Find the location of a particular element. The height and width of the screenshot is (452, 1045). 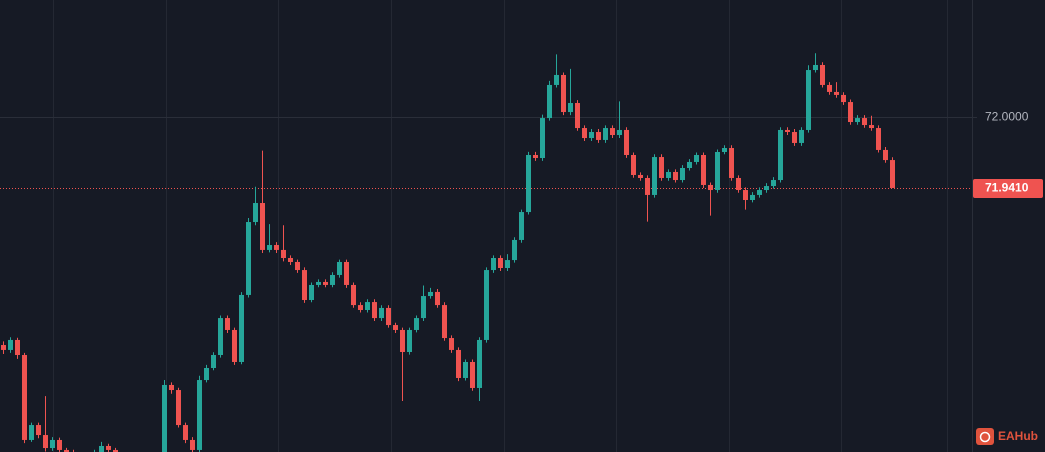

watermark: EAHub is located at coordinates (1007, 436).